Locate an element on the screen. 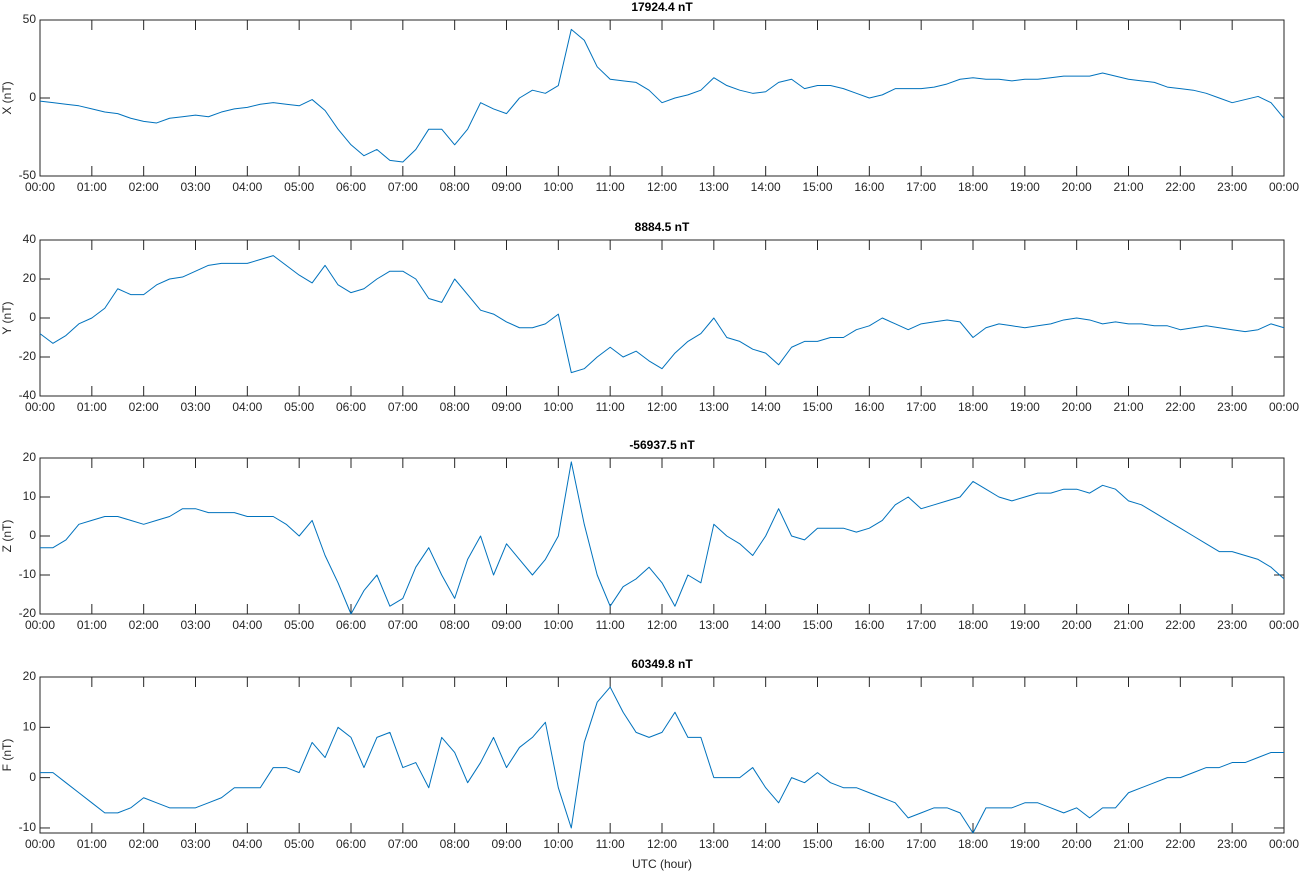 The width and height of the screenshot is (1307, 872). subplot-title: -56937.5 nT is located at coordinates (662, 445).